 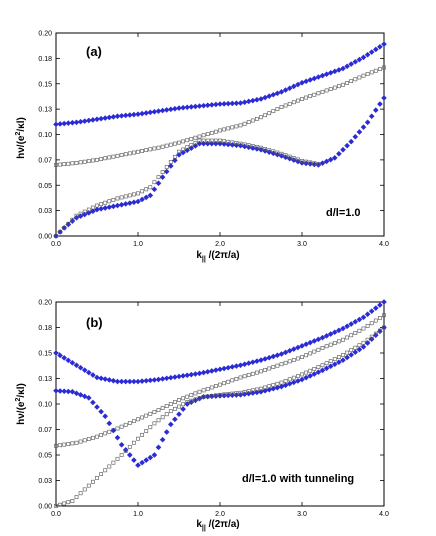 I want to click on x-tick-label-a: 4.0, so click(x=384, y=244).